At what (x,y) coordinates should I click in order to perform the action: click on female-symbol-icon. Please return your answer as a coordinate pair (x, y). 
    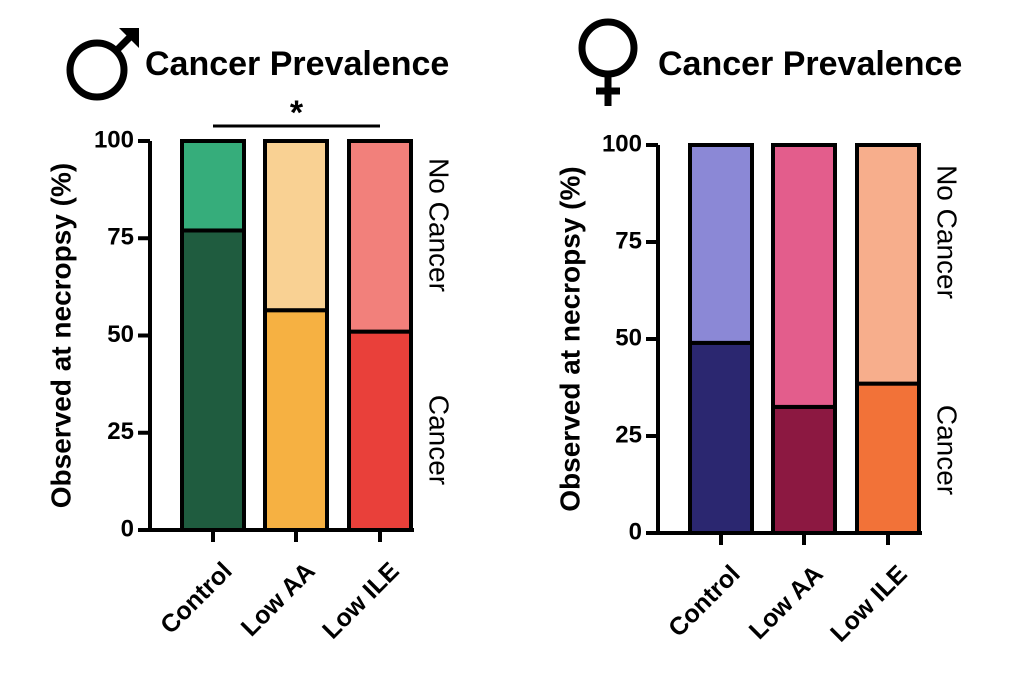
    Looking at the image, I should click on (608, 62).